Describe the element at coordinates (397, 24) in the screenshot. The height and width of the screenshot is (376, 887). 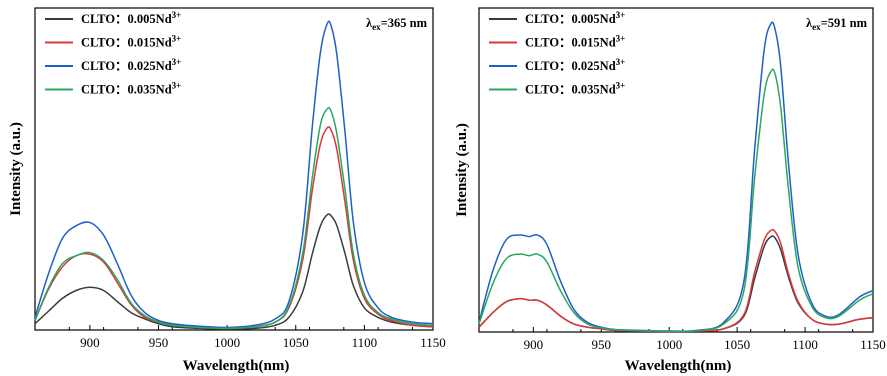
I see `excitation-annotation: λex=365 nm` at that location.